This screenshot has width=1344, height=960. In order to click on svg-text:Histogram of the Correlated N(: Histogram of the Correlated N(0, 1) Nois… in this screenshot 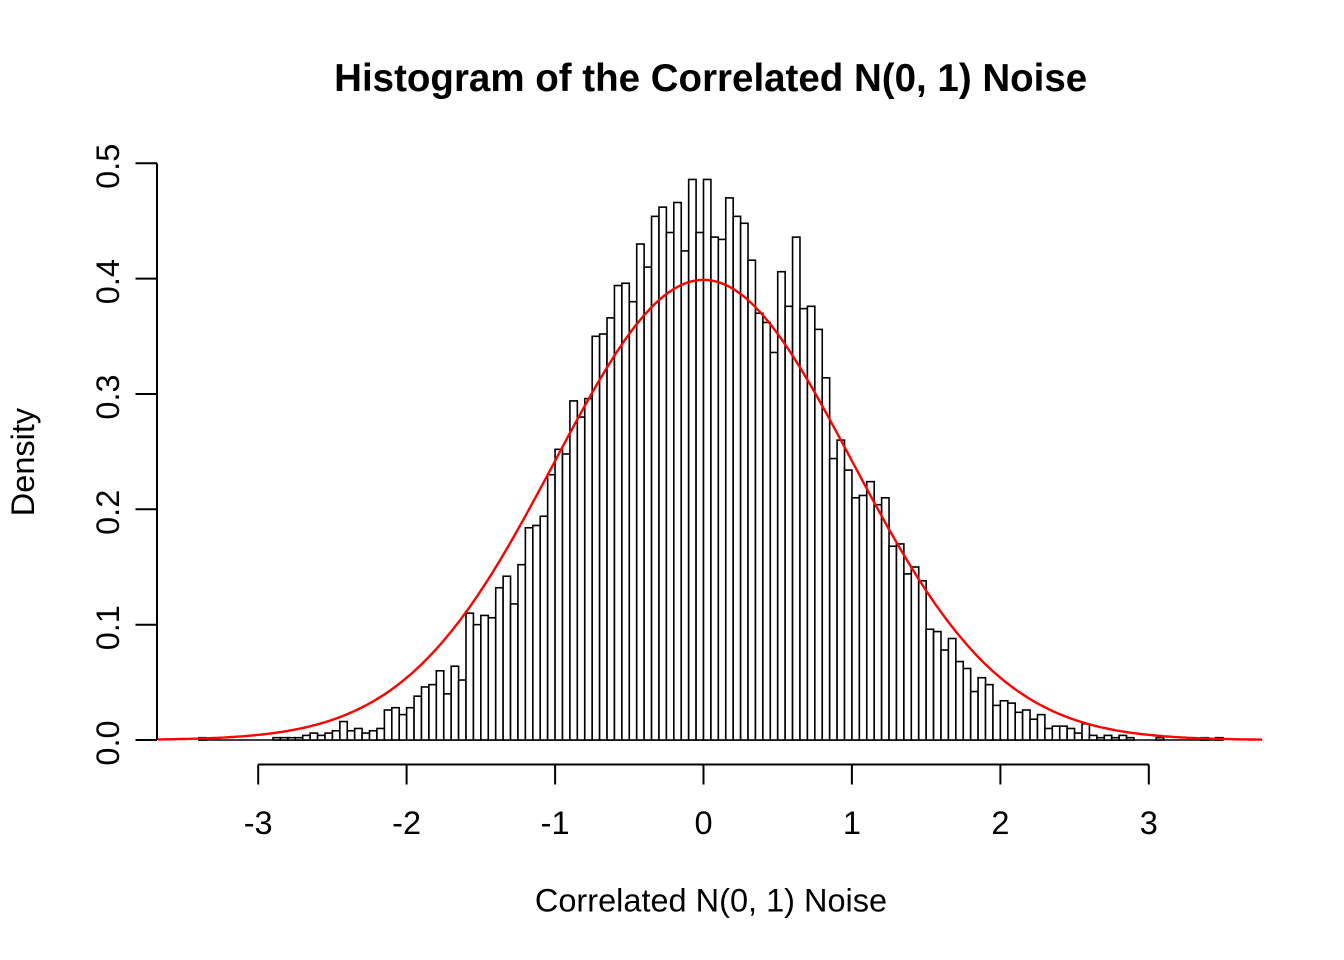, I will do `click(710, 78)`.